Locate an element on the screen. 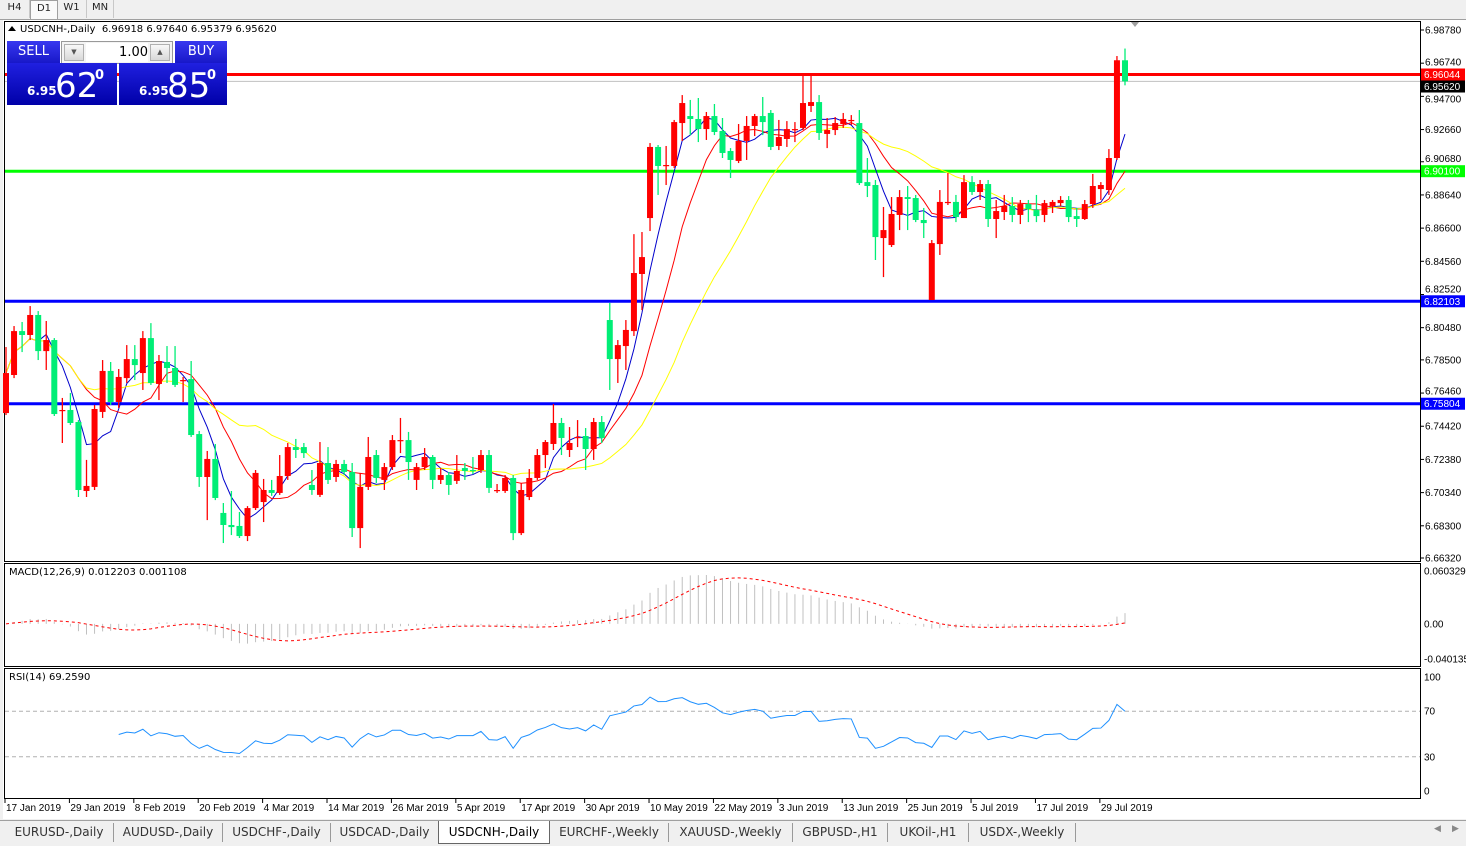  buy-button: BUY is located at coordinates (201, 52).